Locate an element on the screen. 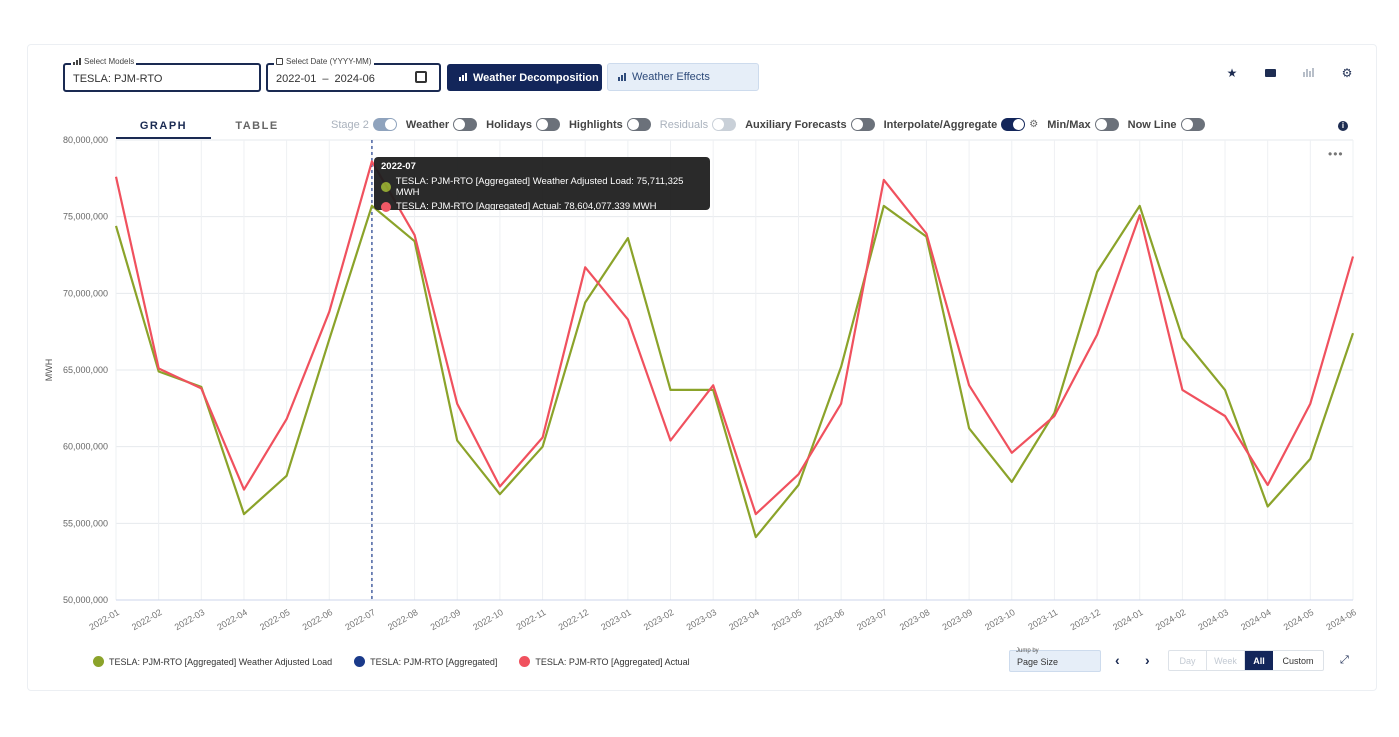 The height and width of the screenshot is (737, 1399). weather-effects-button: Weather Effects is located at coordinates (683, 77).